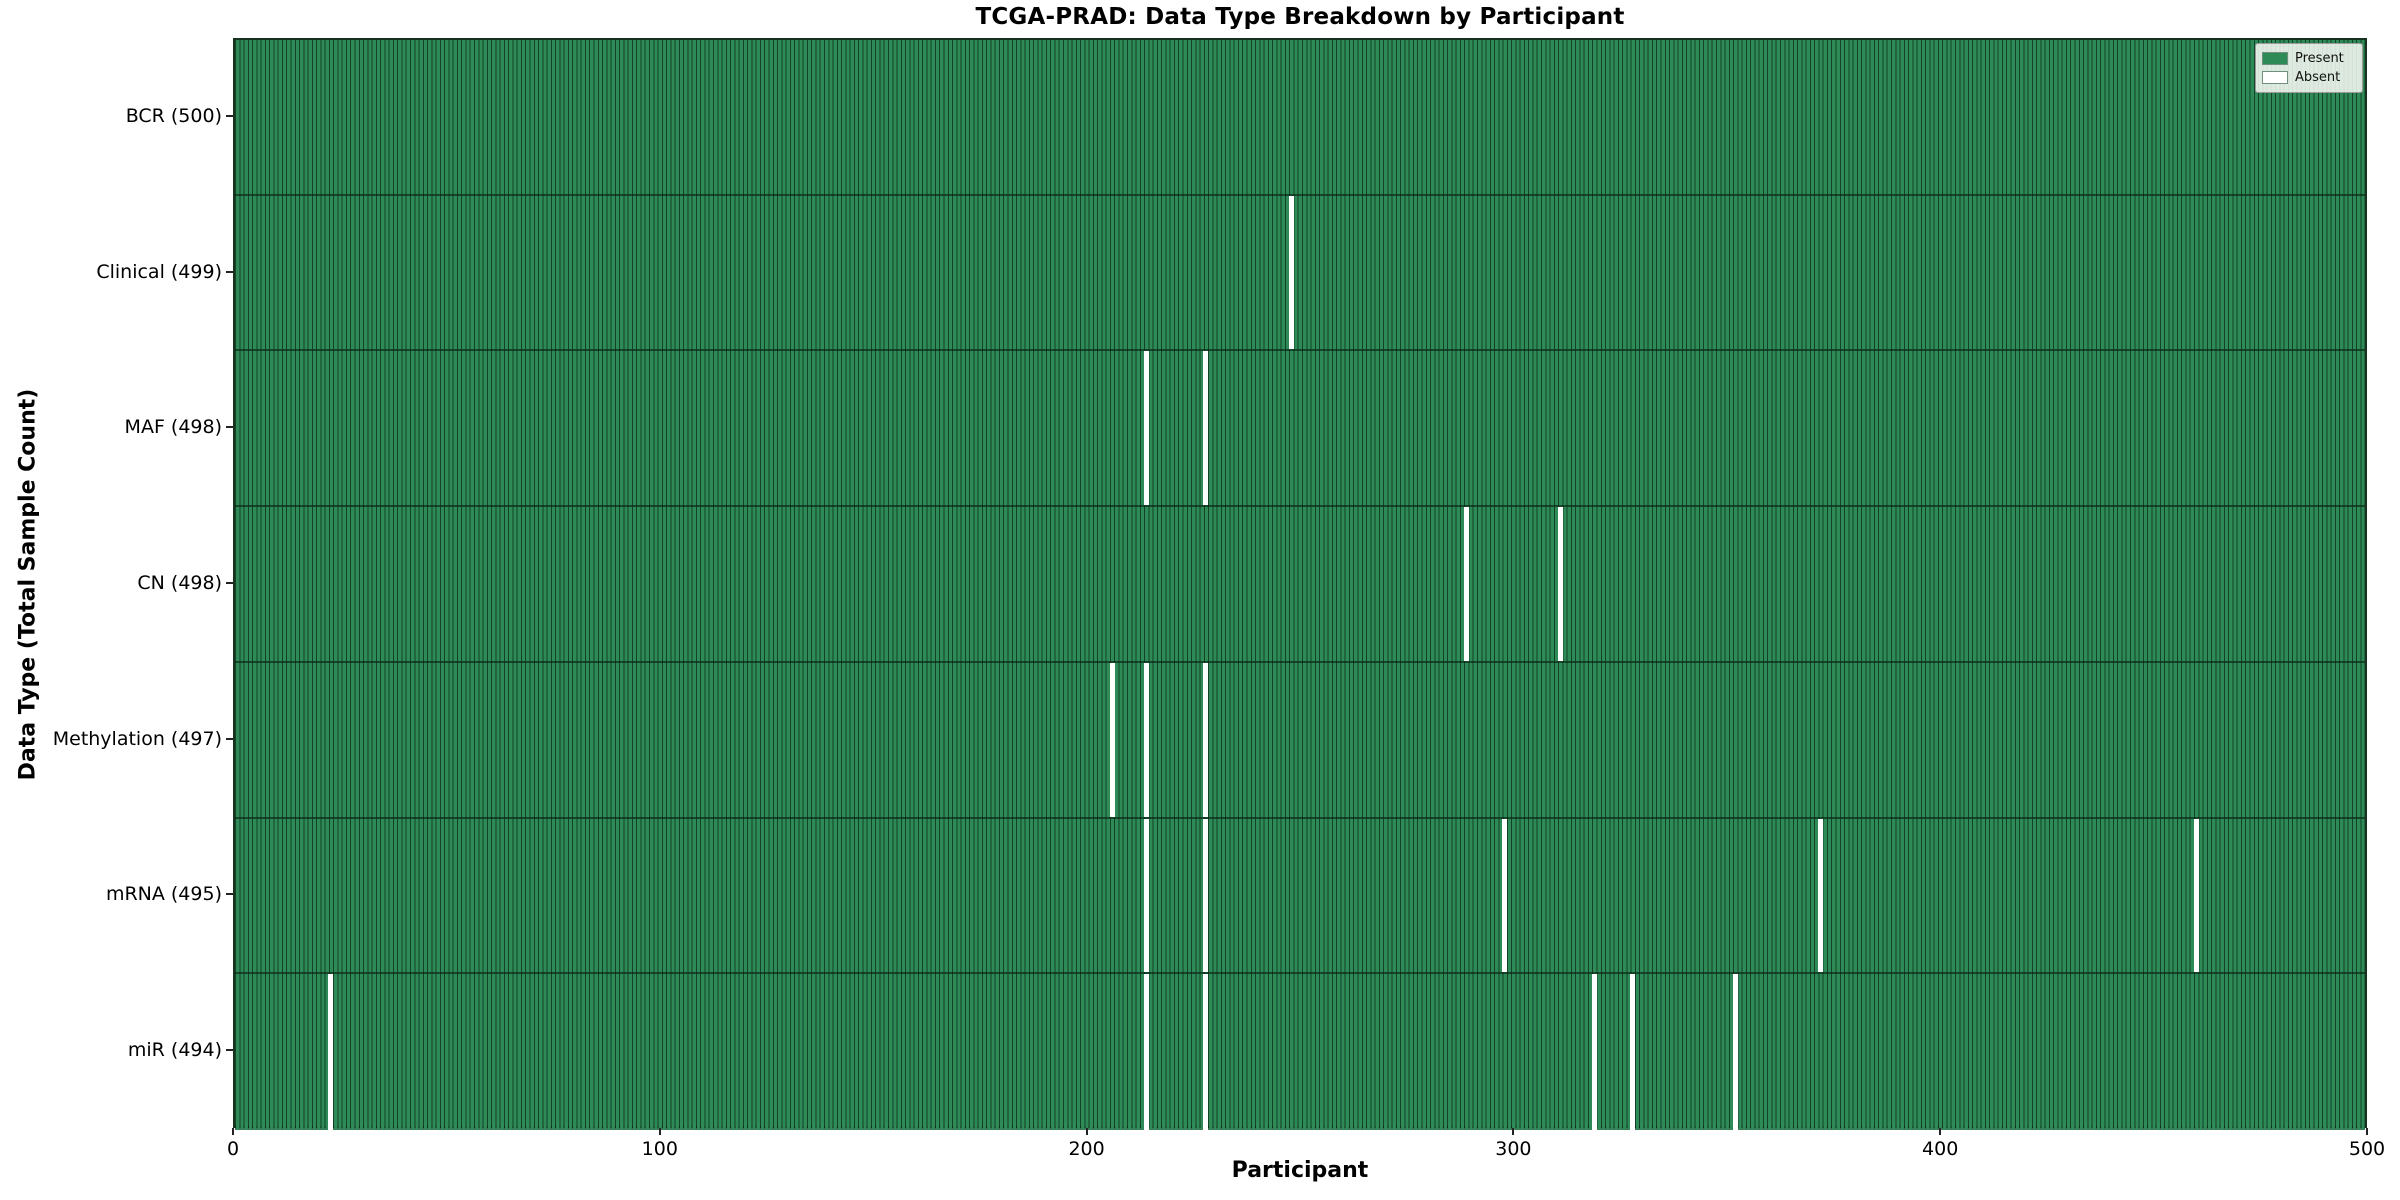 Image resolution: width=2400 pixels, height=1200 pixels. What do you see at coordinates (1086, 1149) in the screenshot?
I see `x-tick-label: 200` at bounding box center [1086, 1149].